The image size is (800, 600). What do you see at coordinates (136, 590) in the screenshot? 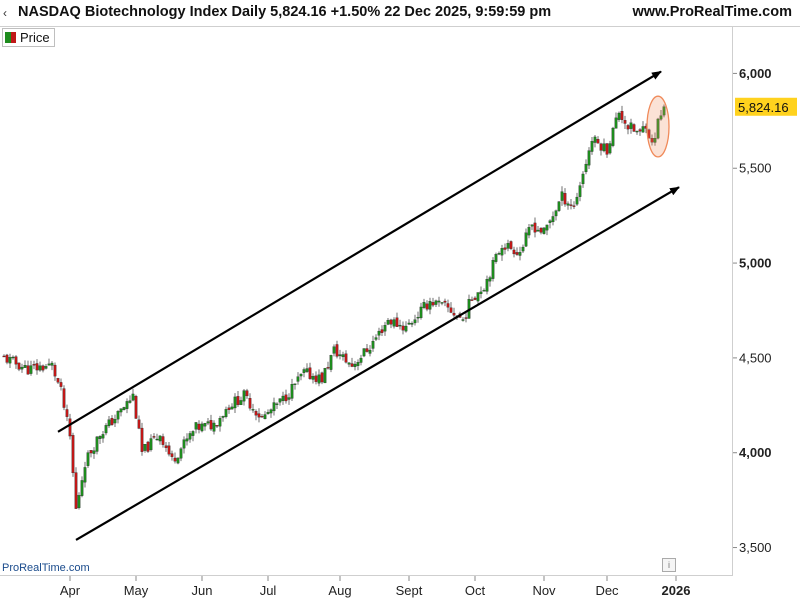
I see `x-tick-label: May` at bounding box center [136, 590].